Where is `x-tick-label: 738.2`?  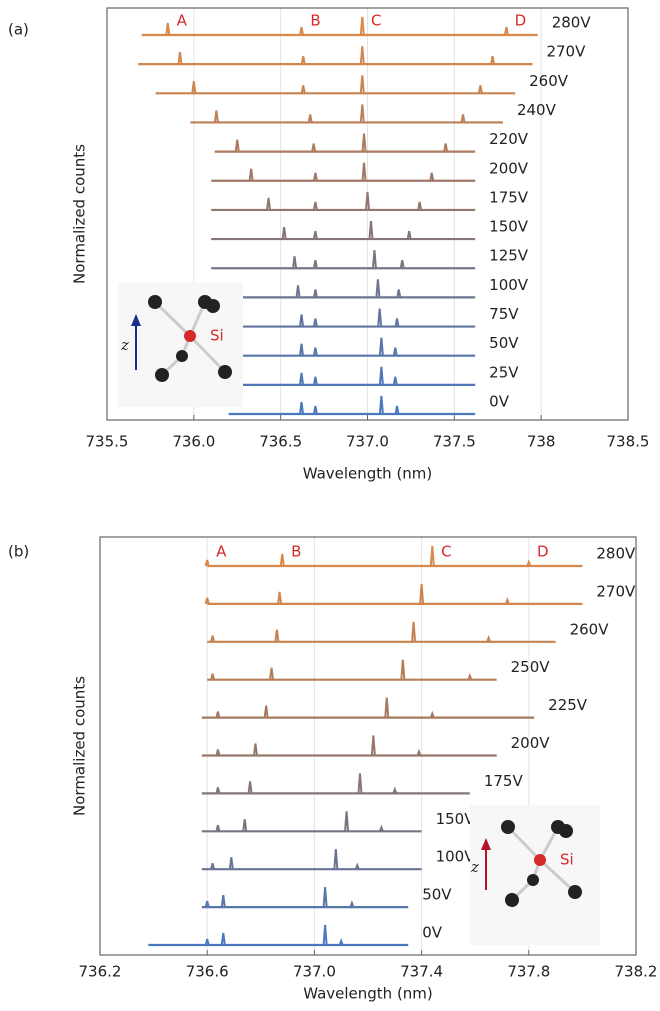 x-tick-label: 738.2 is located at coordinates (636, 972).